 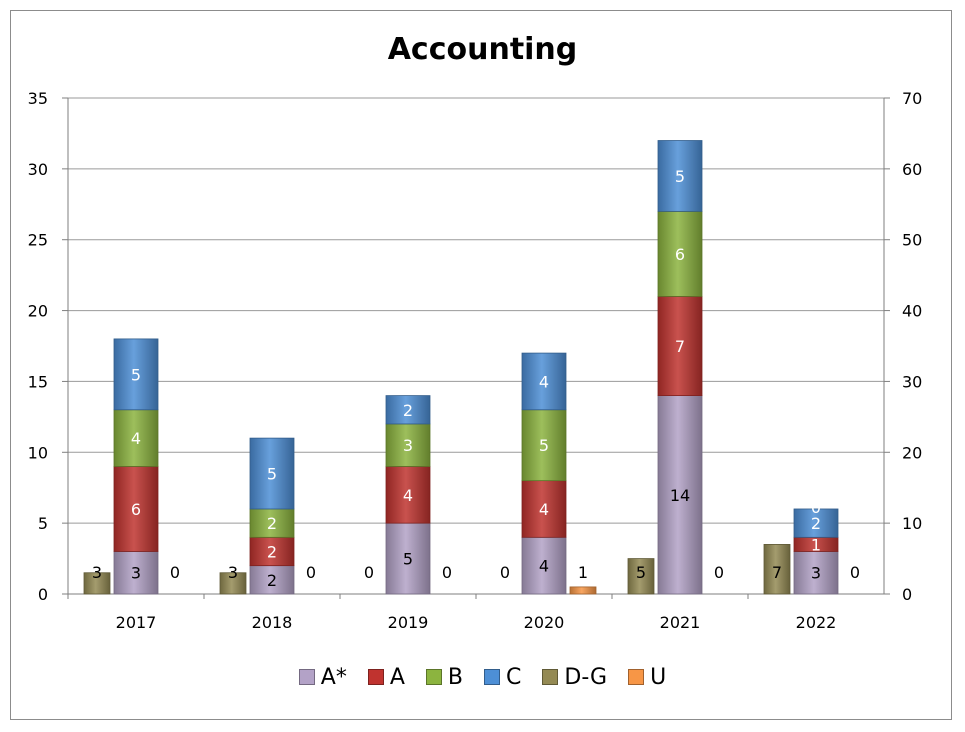 I want to click on x-tick-label: 2020, so click(x=544, y=622).